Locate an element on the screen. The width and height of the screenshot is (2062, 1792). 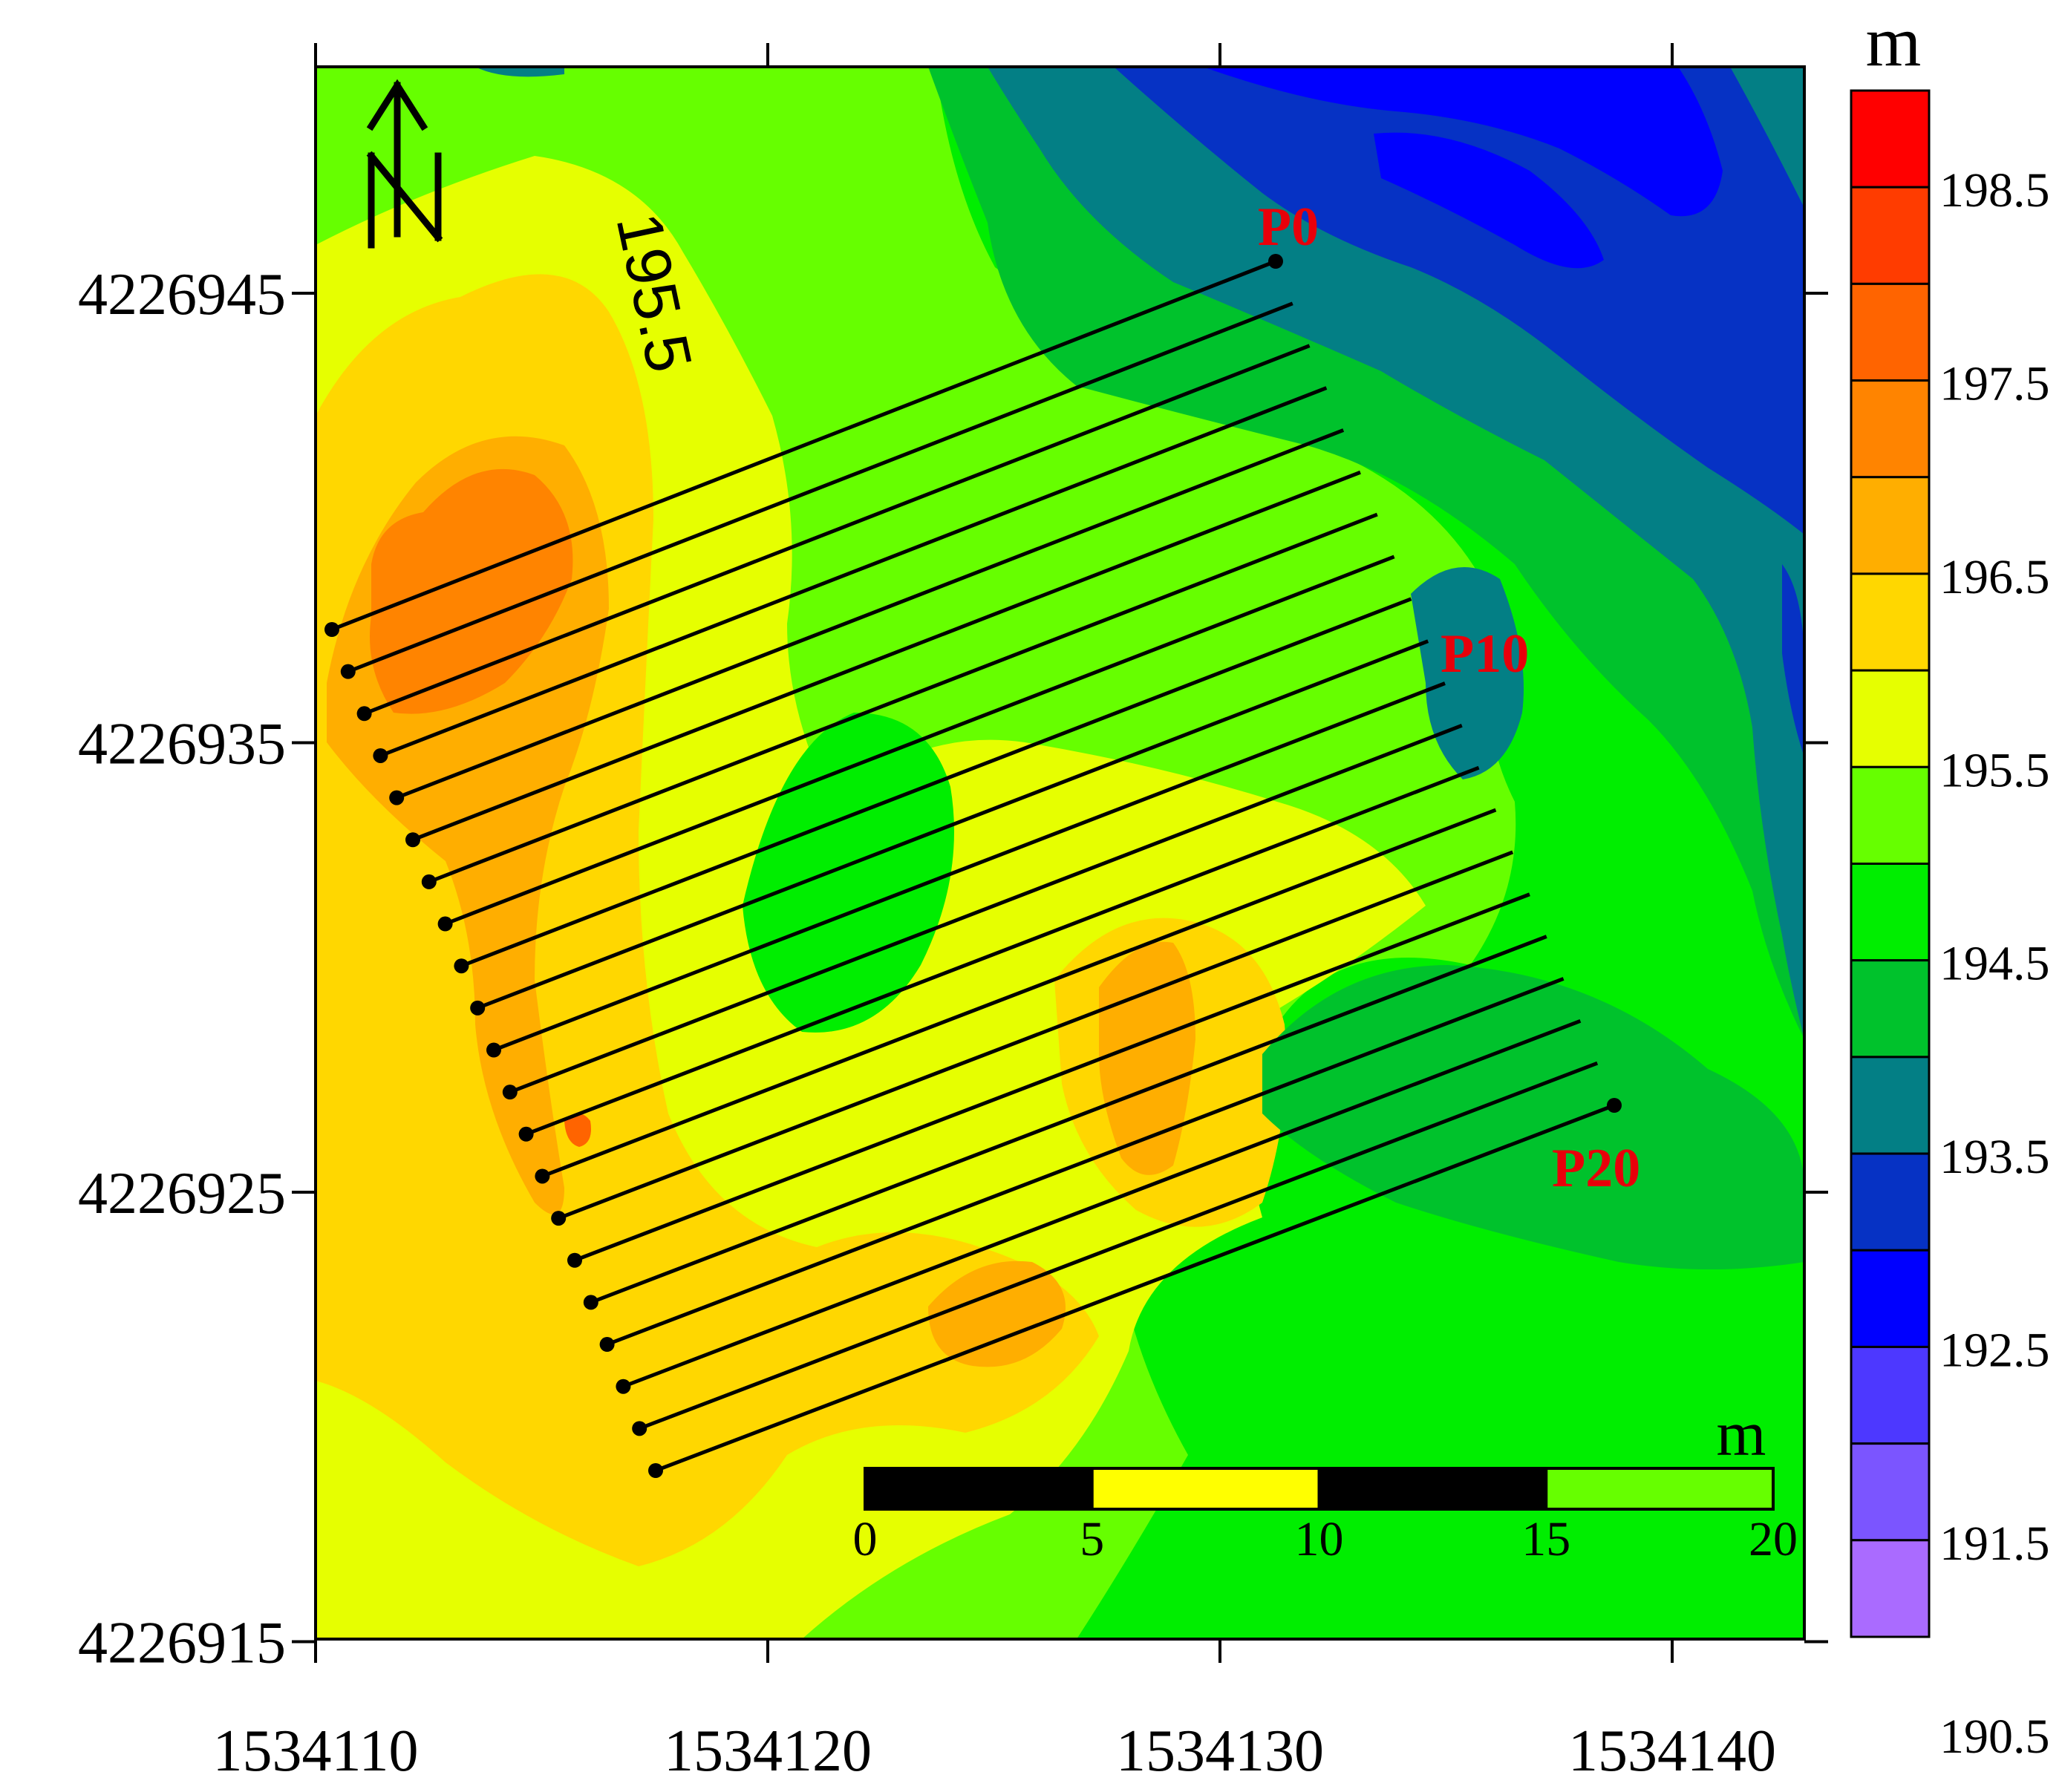
profile-label: P0 is located at coordinates (1288, 227).